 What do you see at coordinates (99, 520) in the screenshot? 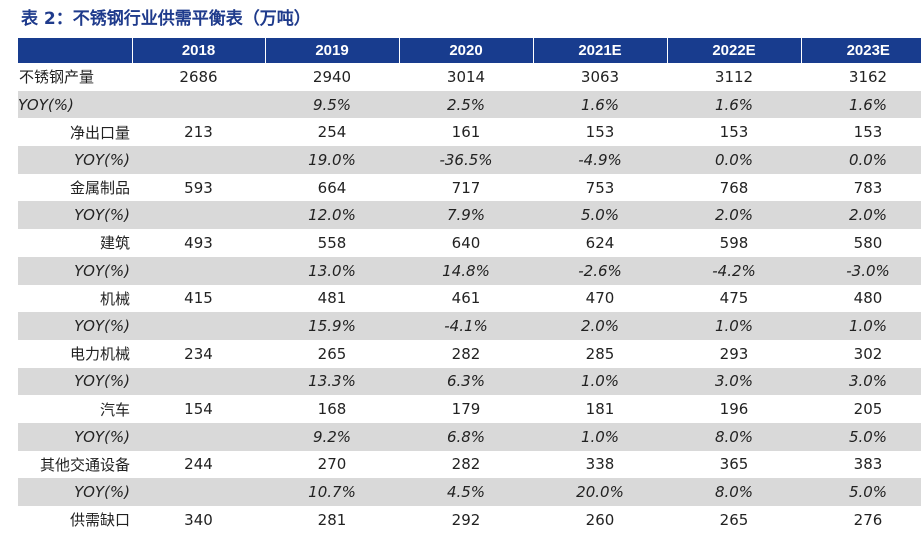
I see `row-label: 供需缺口` at bounding box center [99, 520].